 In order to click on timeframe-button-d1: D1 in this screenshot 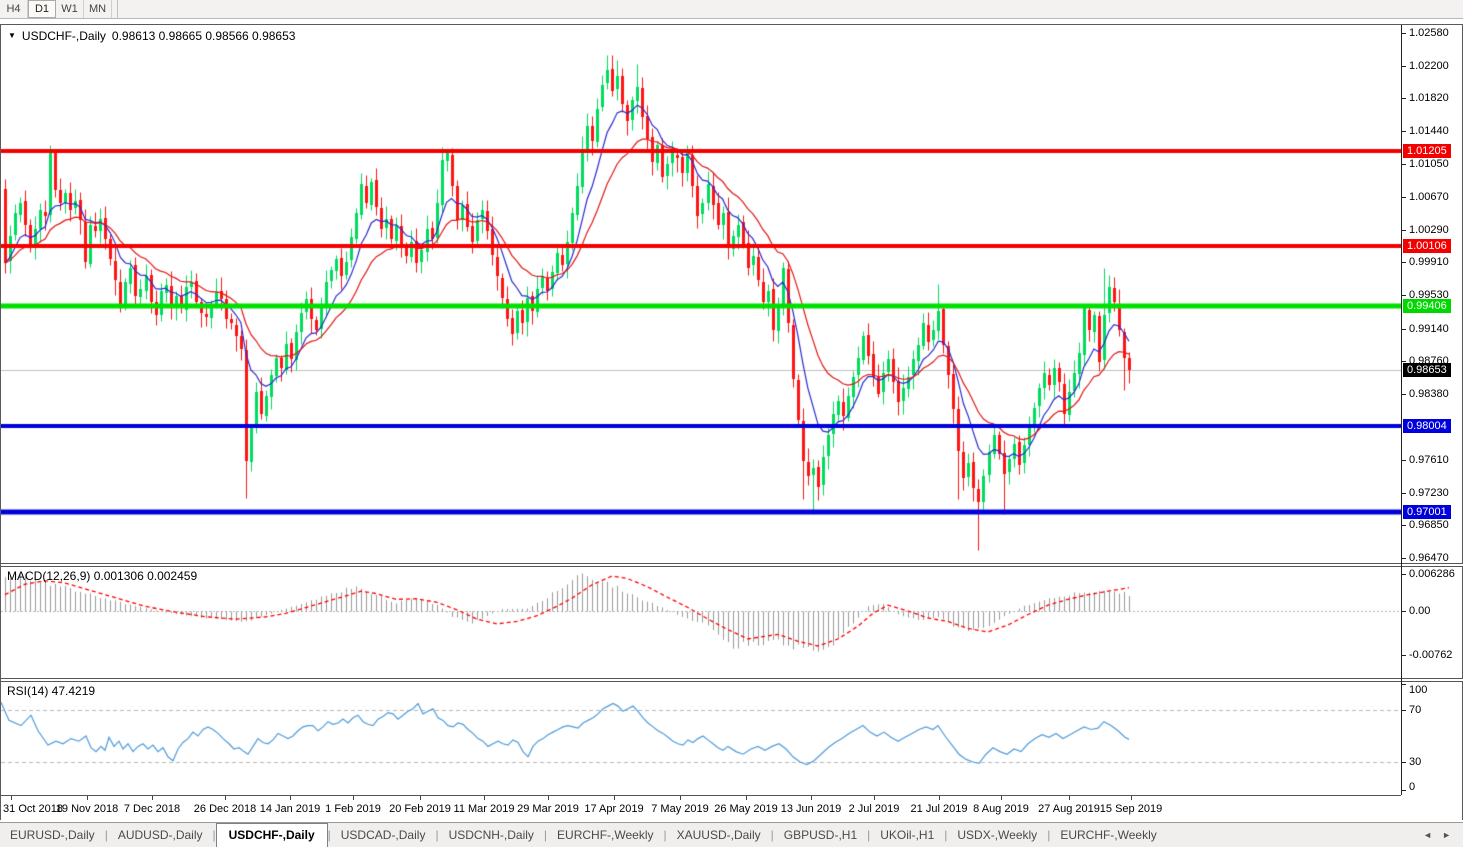, I will do `click(42, 9)`.